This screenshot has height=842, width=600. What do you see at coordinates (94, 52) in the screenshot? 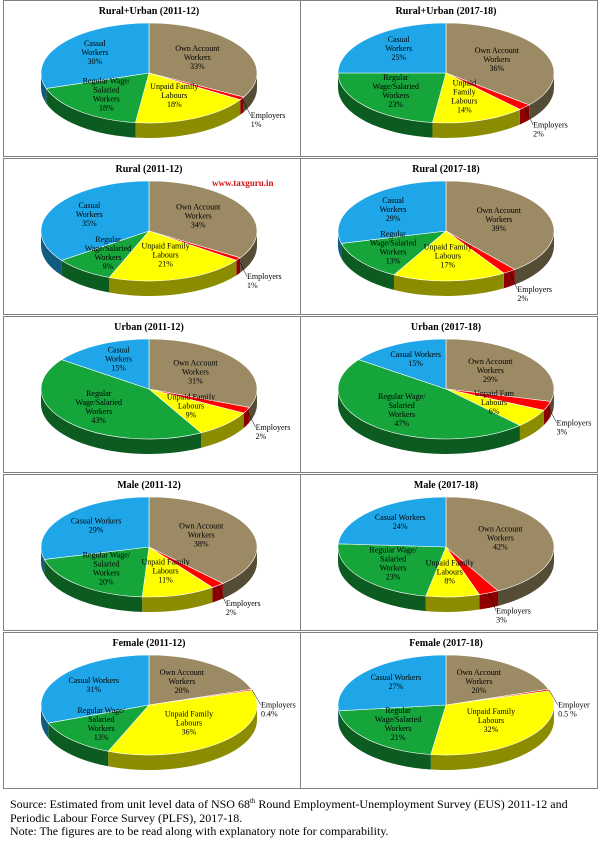
I see `data-label-casual: Casual Workers 30%` at bounding box center [94, 52].